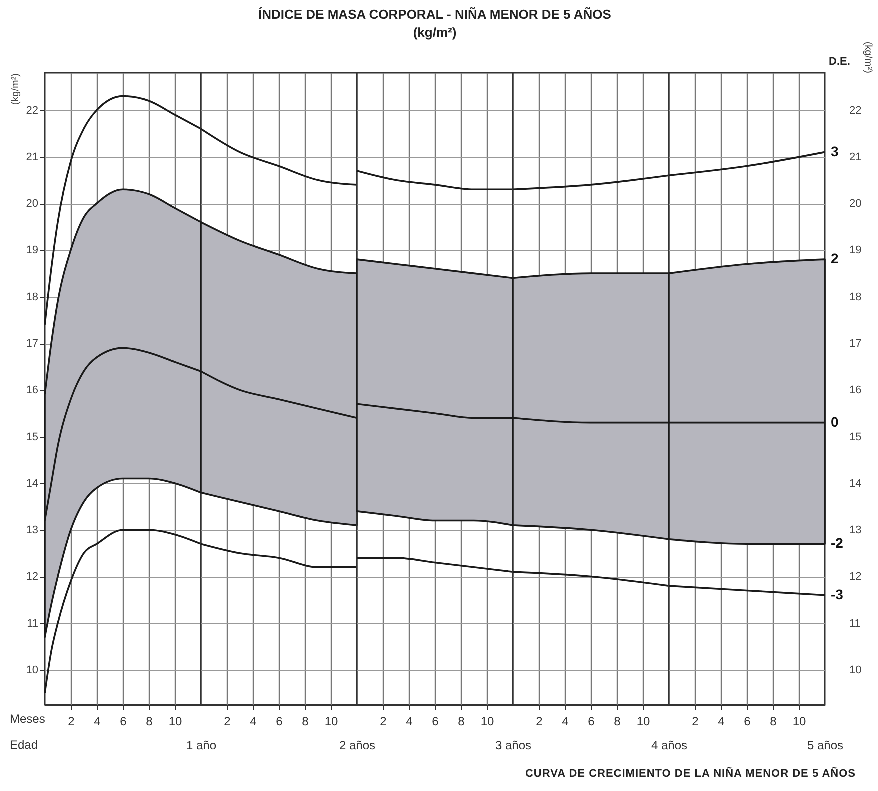  I want to click on series-label: 0, so click(835, 422).